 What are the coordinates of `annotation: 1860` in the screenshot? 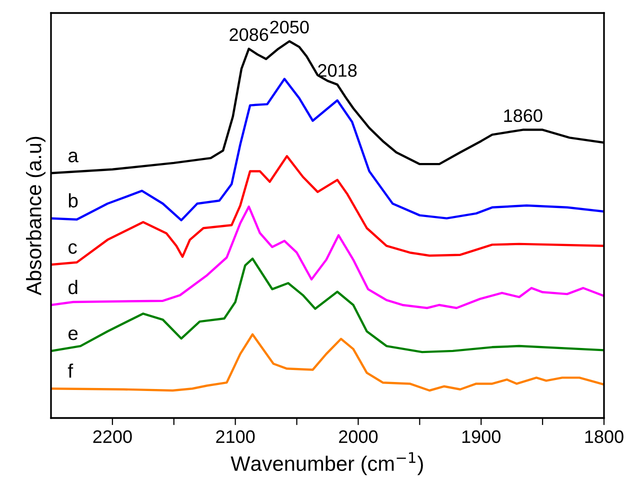 It's located at (523, 115).